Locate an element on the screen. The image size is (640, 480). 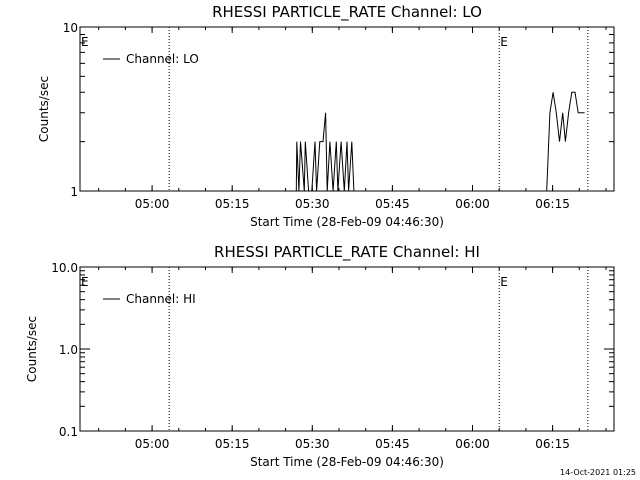
chart-title-lo: RHESSI PARTICLE_RATE Channel: LO is located at coordinates (347, 12).